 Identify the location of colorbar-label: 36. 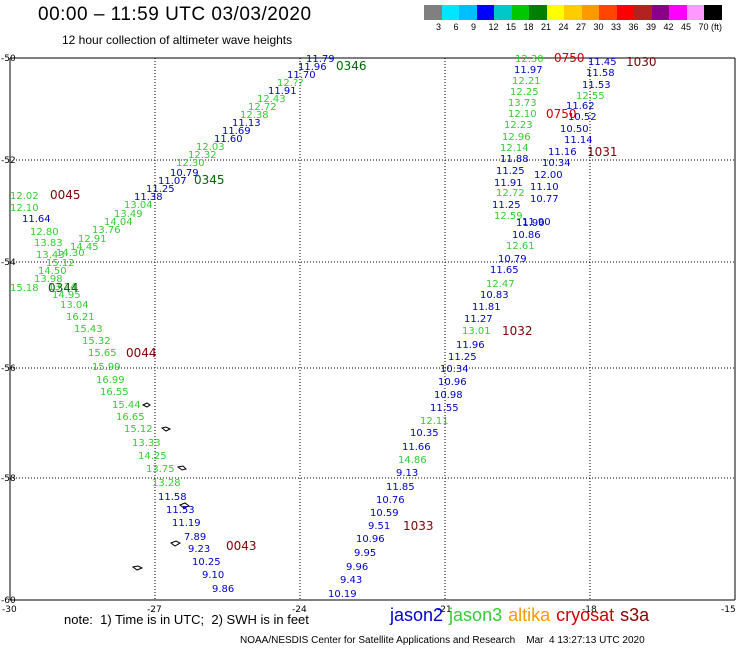
(633, 27).